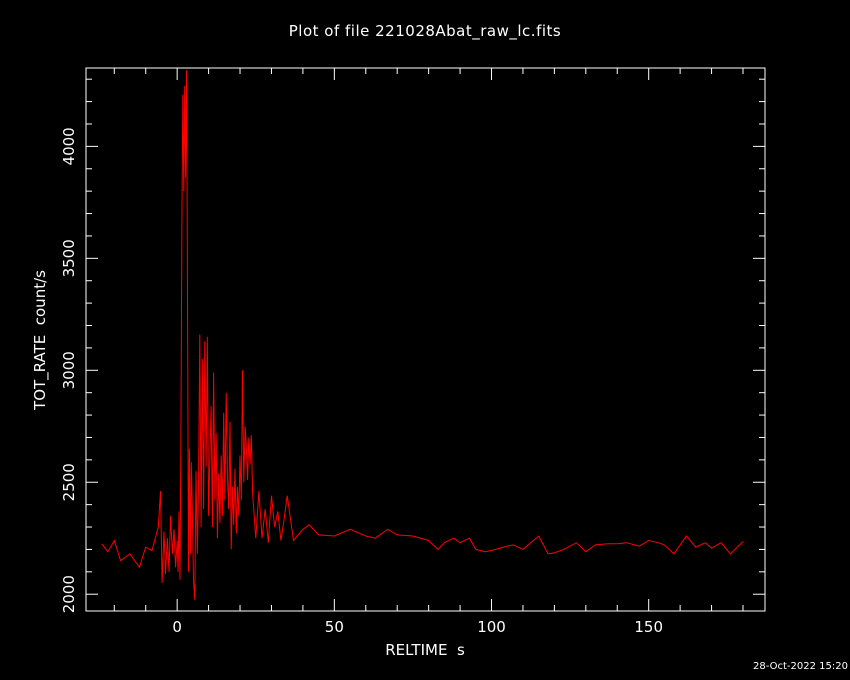 This screenshot has width=850, height=680. I want to click on chart-title: Plot of file 221028Abat_raw_lc.fits, so click(425, 31).